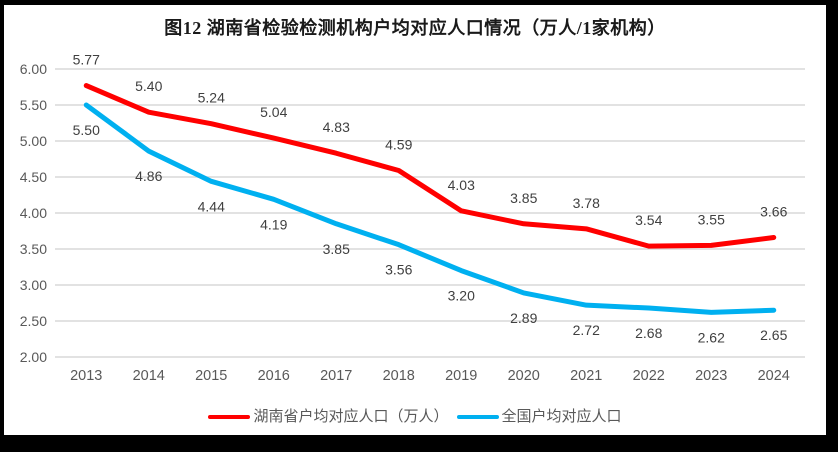 The image size is (838, 452). I want to click on legend-label-national: 全国户均对应人口, so click(561, 416).